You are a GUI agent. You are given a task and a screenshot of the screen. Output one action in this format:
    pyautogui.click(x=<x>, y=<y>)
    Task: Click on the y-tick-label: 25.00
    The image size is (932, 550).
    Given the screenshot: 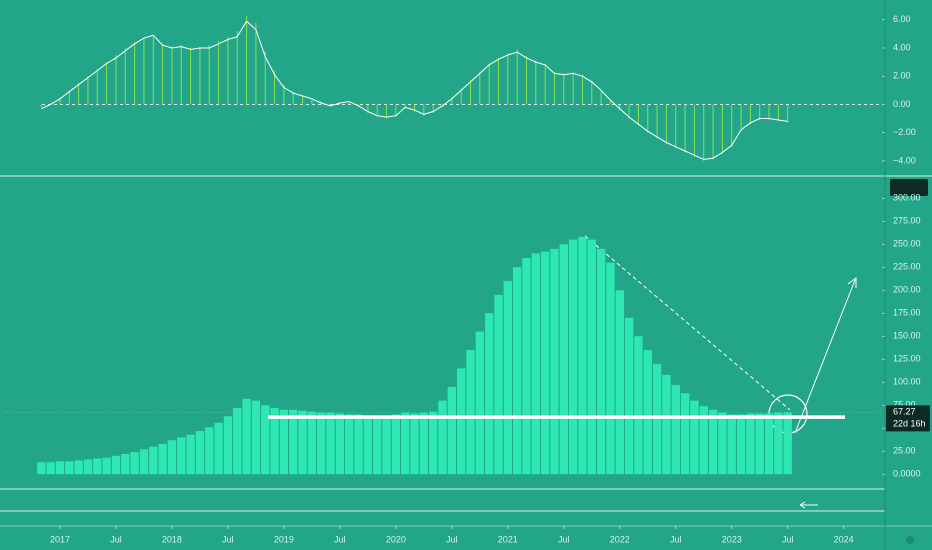 What is the action you would take?
    pyautogui.click(x=904, y=451)
    